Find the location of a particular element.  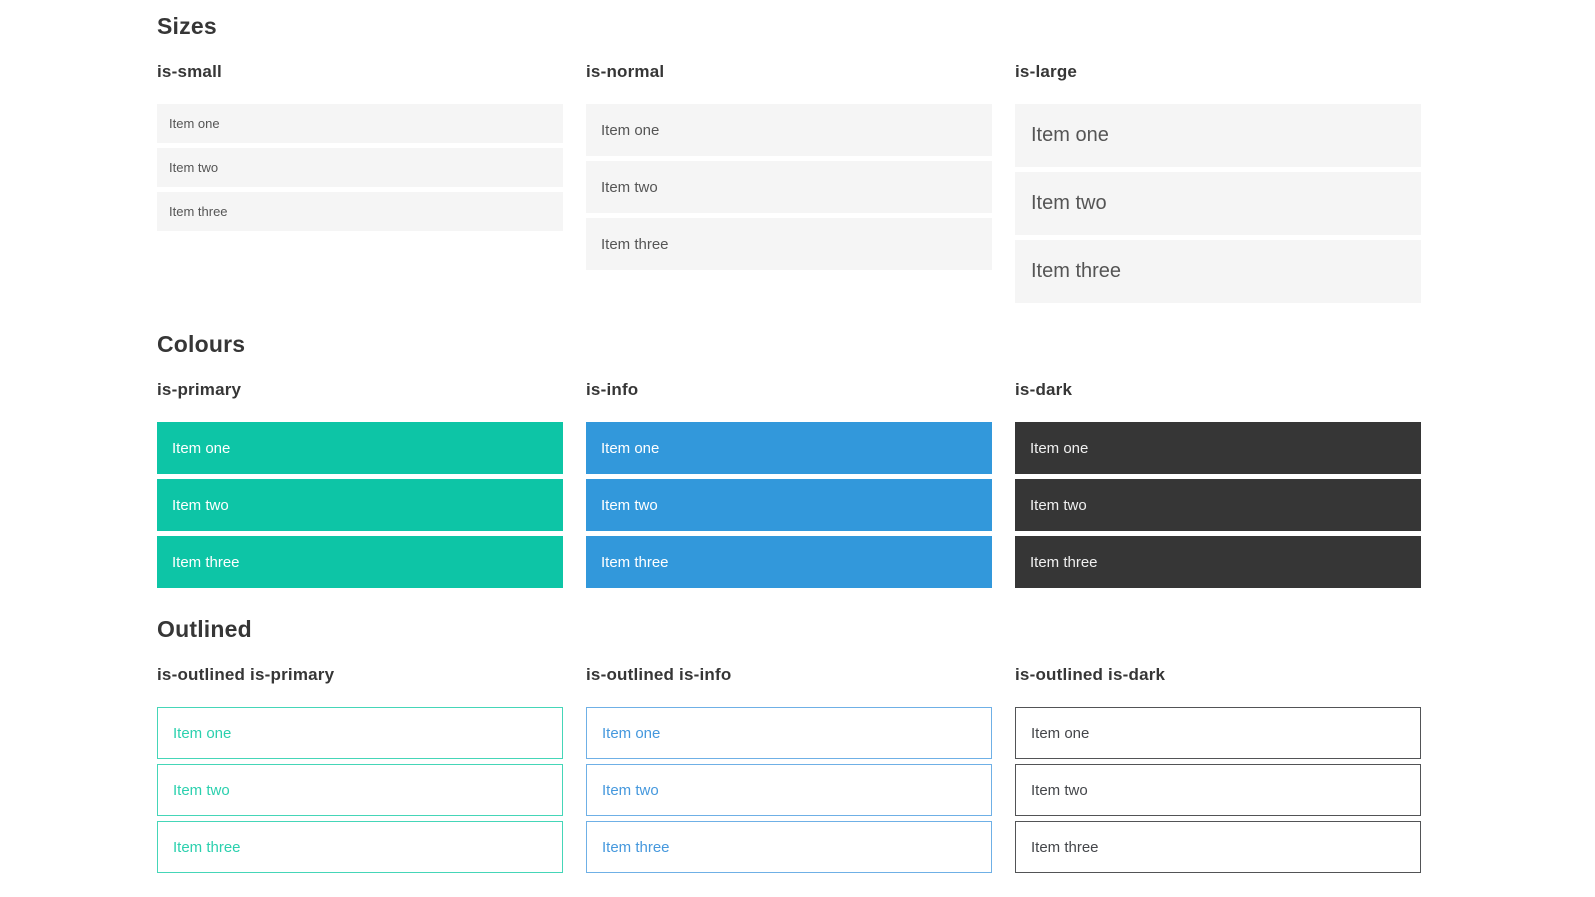

list-is-small: Item one Item two Item three is located at coordinates (360, 167).